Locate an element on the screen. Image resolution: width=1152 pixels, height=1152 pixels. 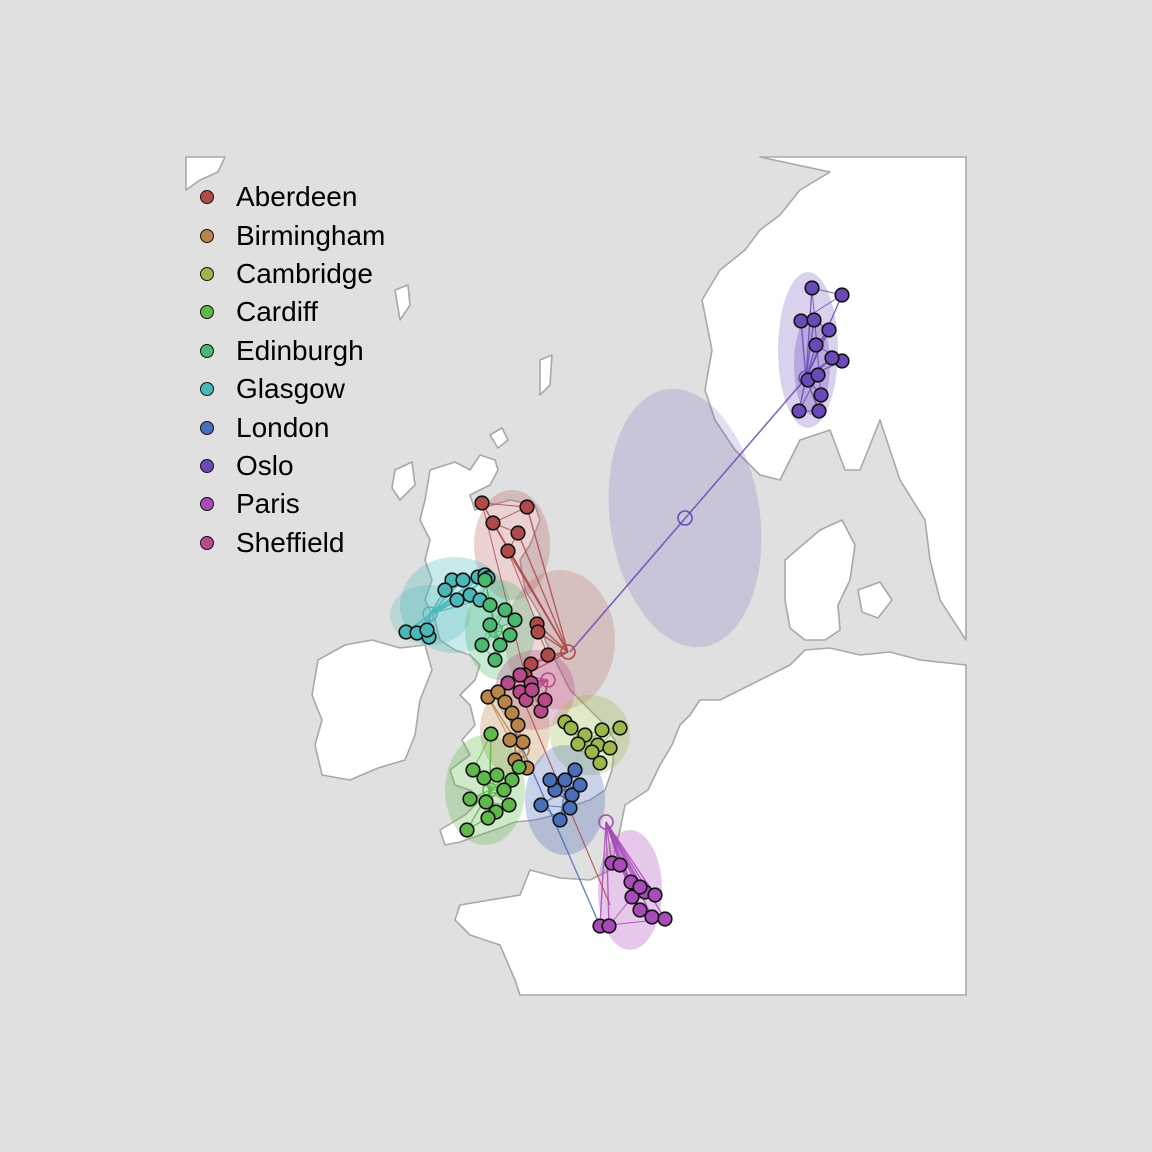
legend-label: Cambridge is located at coordinates (304, 273).